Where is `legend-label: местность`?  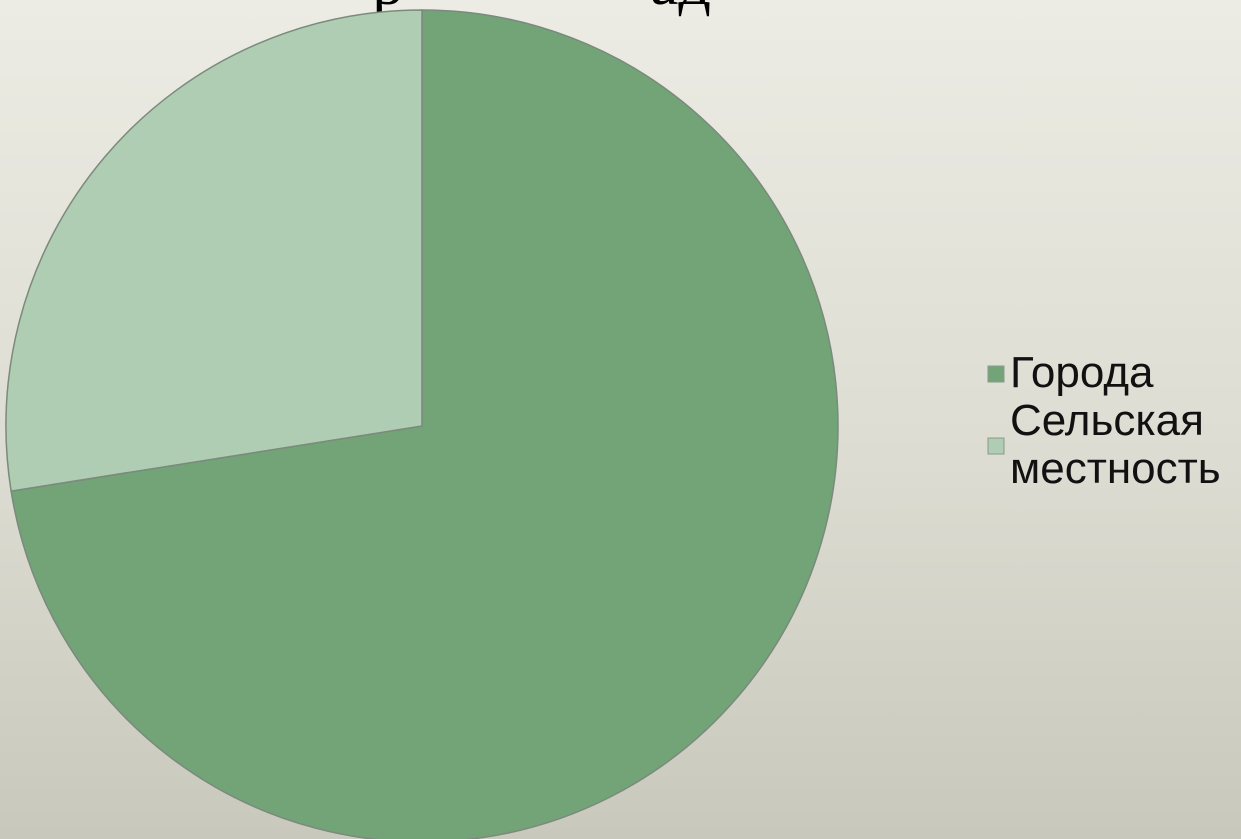
legend-label: местность is located at coordinates (1115, 468).